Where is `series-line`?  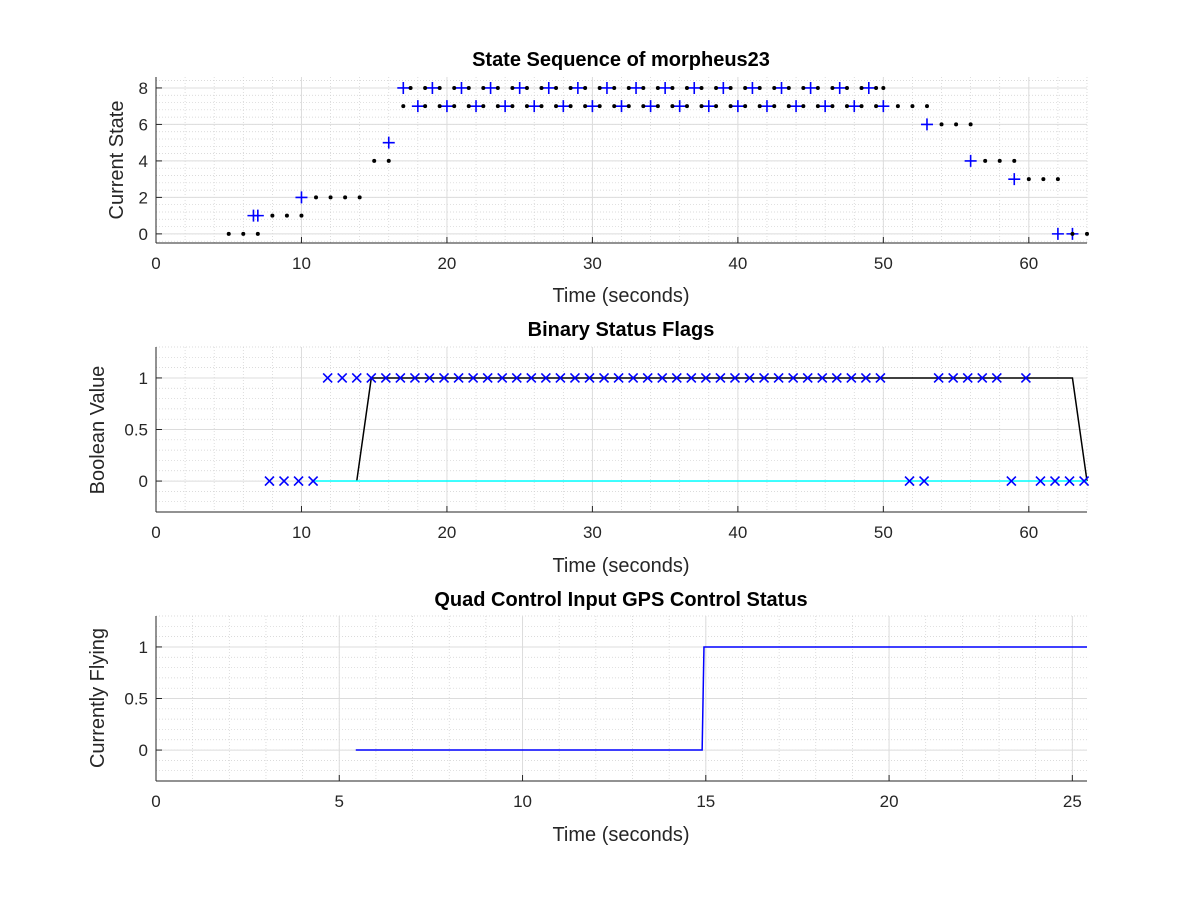
series-line is located at coordinates (721, 698).